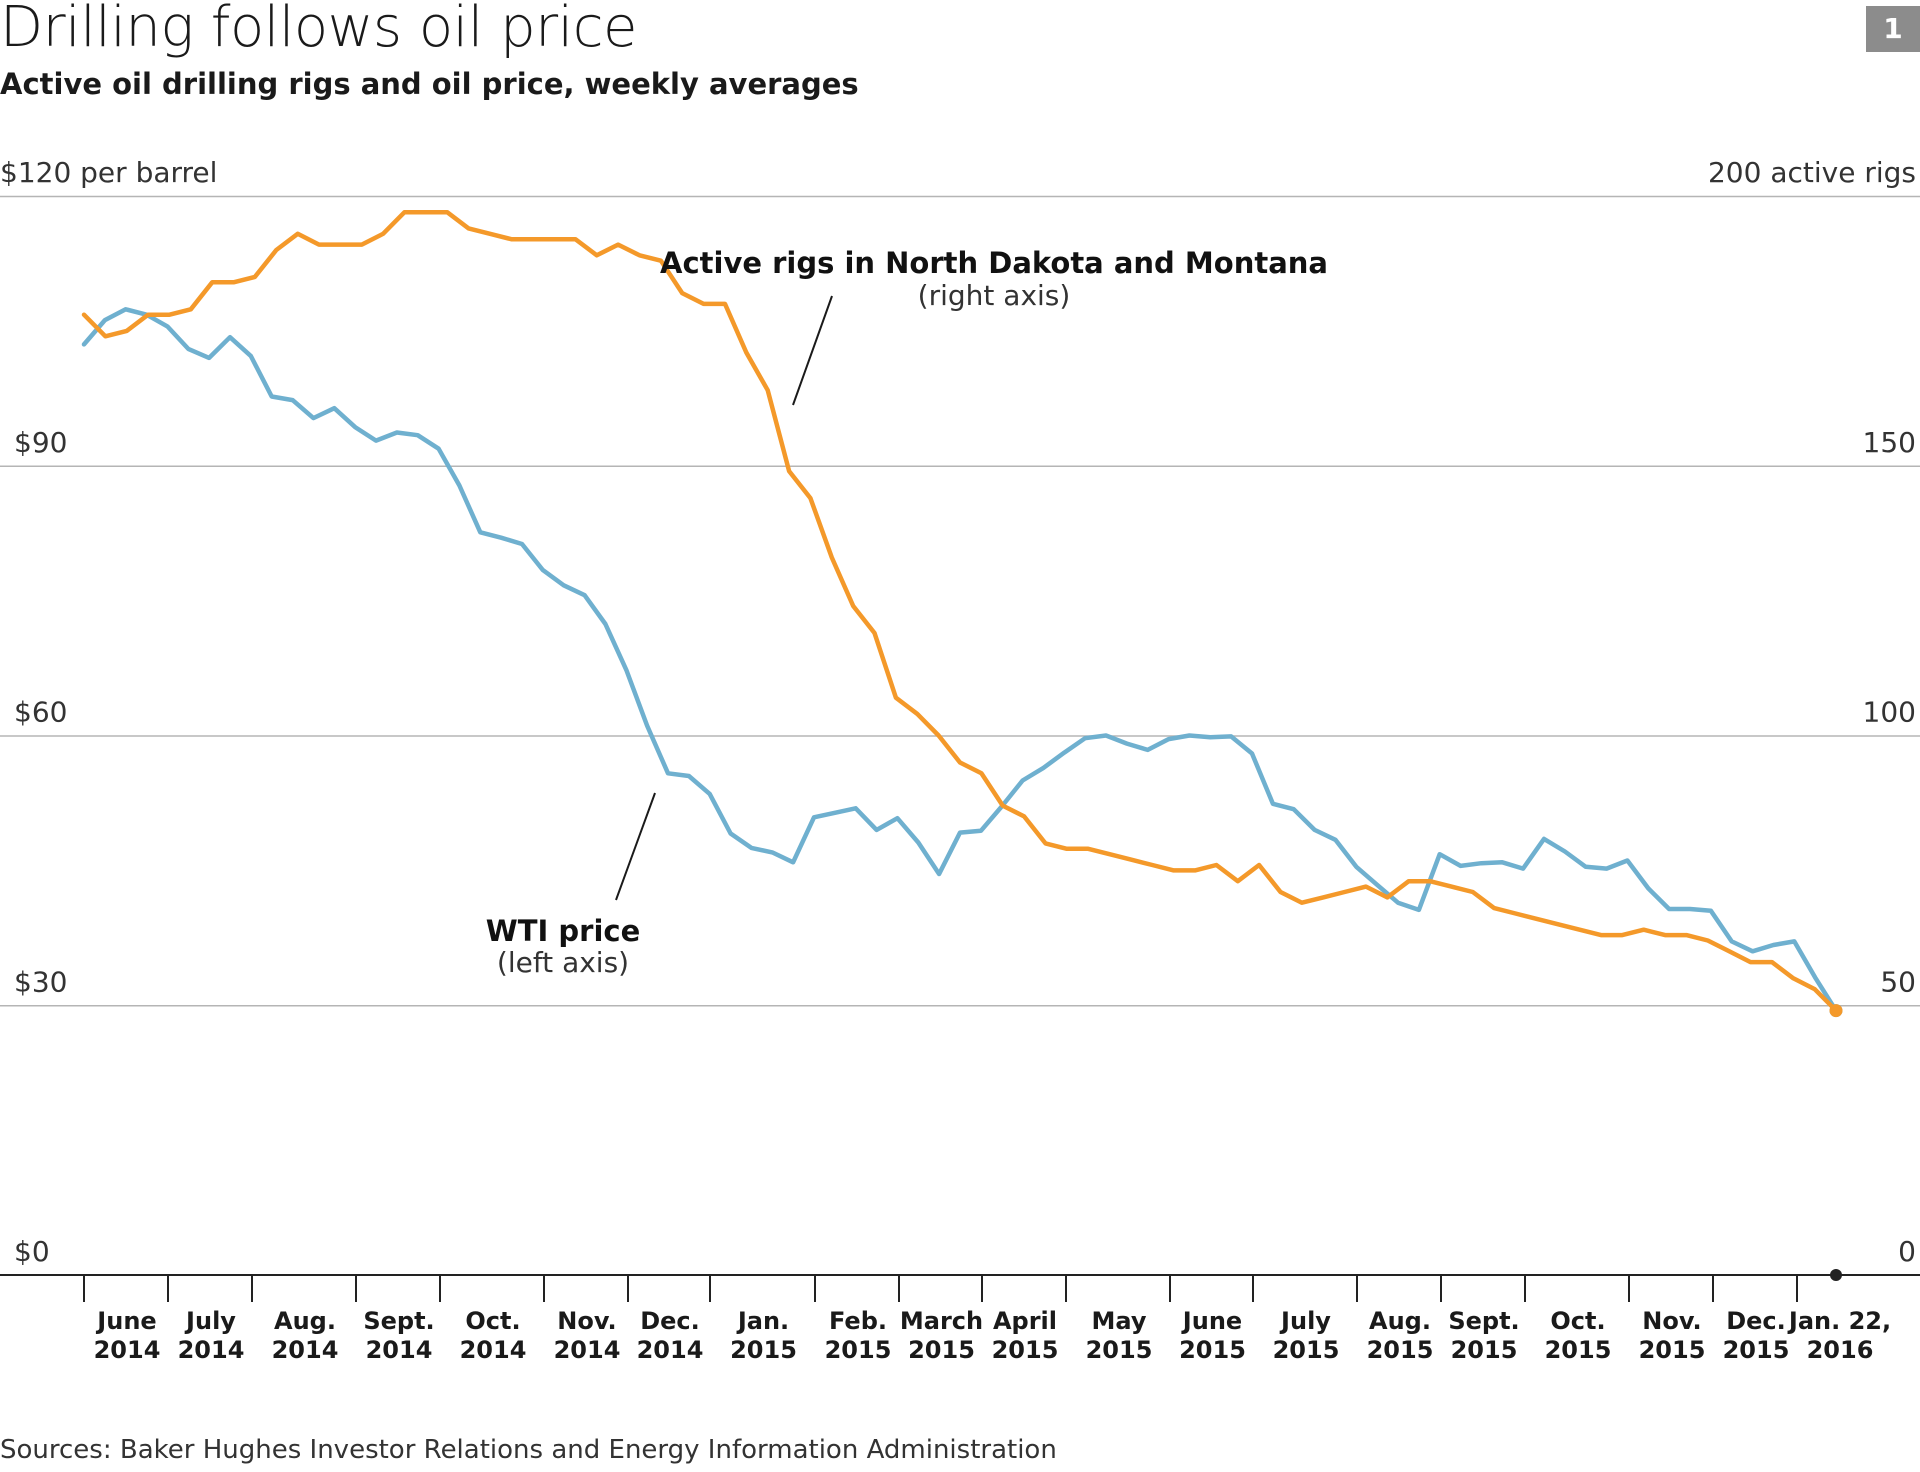  I want to click on active-rigs-endpoint, so click(1836, 1011).